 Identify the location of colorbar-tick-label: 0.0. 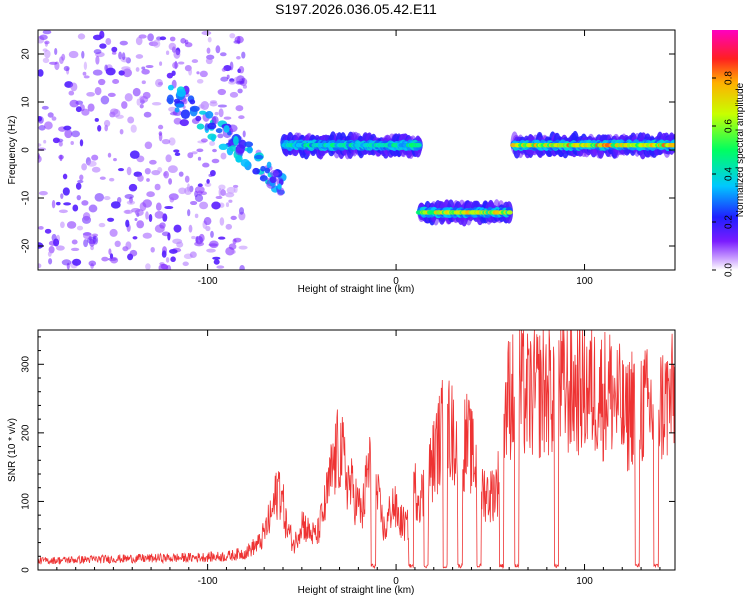
(729, 270).